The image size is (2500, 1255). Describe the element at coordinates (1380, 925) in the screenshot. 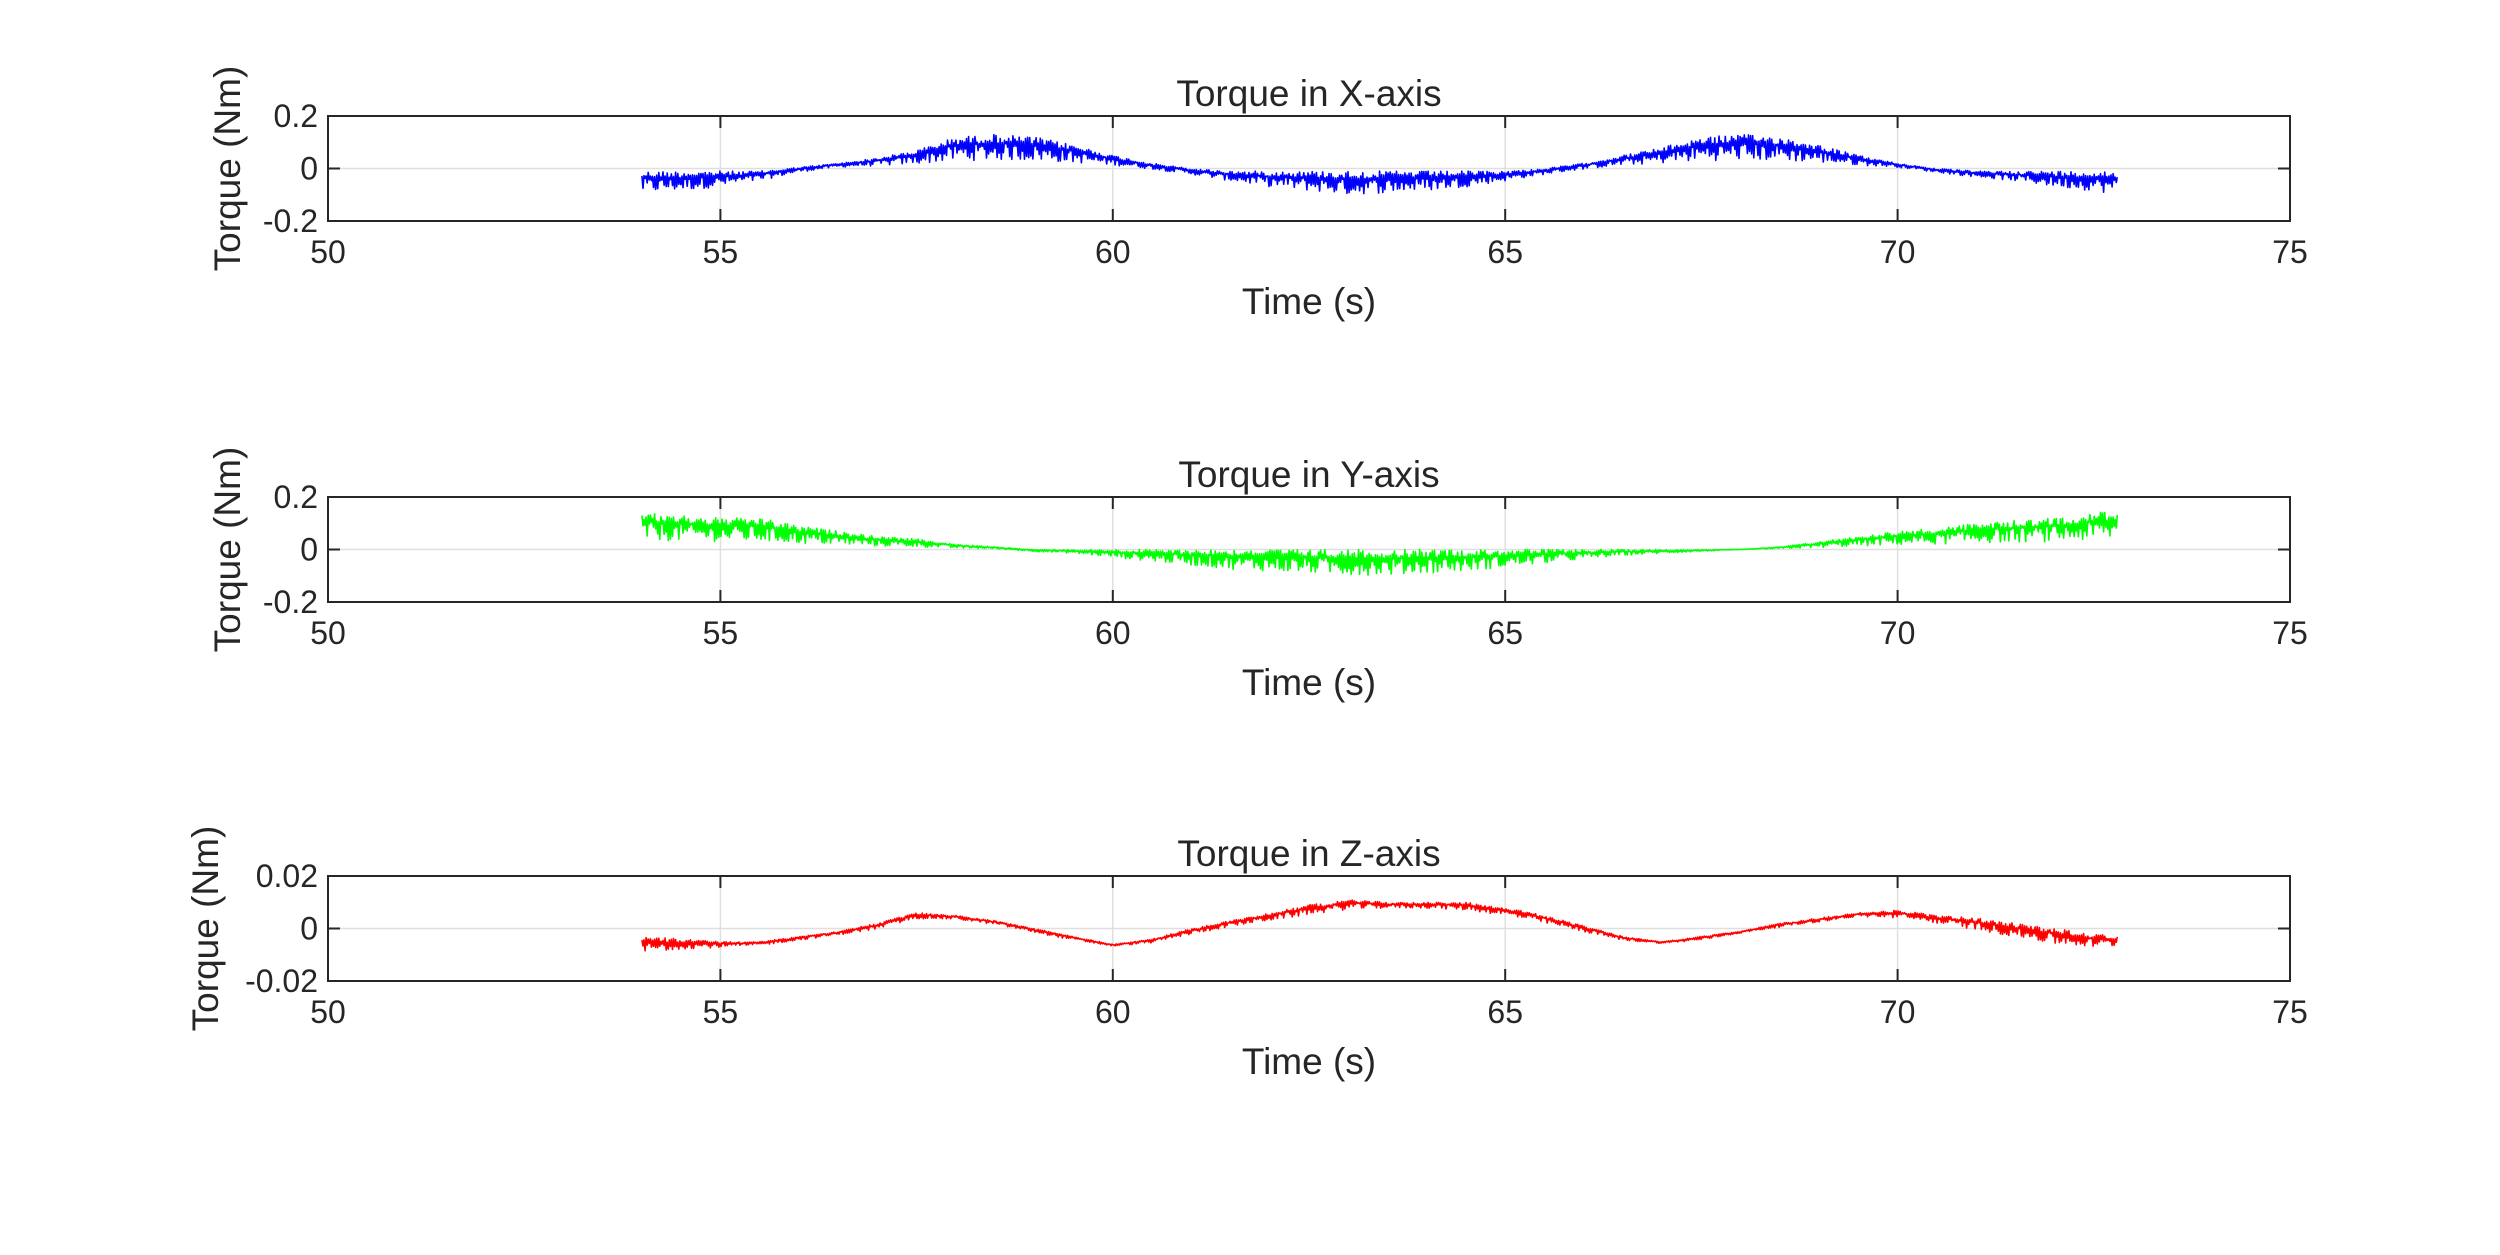

I see `data-line-z` at that location.